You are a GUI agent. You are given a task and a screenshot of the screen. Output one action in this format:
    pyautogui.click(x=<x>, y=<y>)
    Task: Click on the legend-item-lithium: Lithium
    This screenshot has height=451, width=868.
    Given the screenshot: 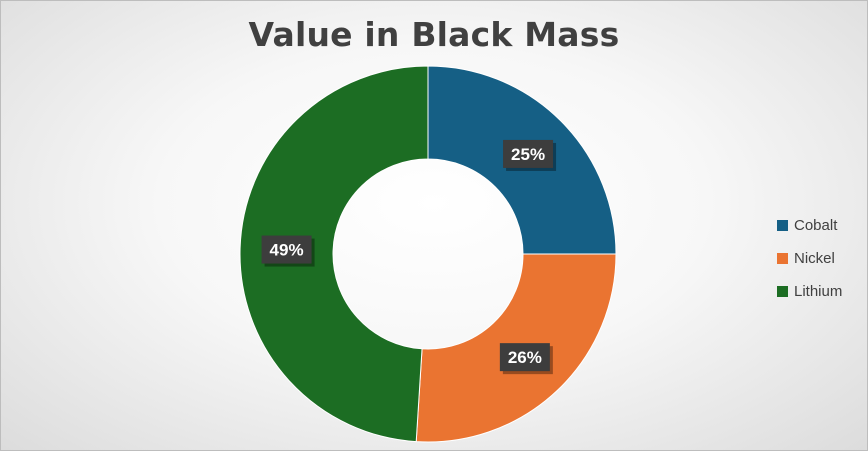 What is the action you would take?
    pyautogui.click(x=809, y=291)
    